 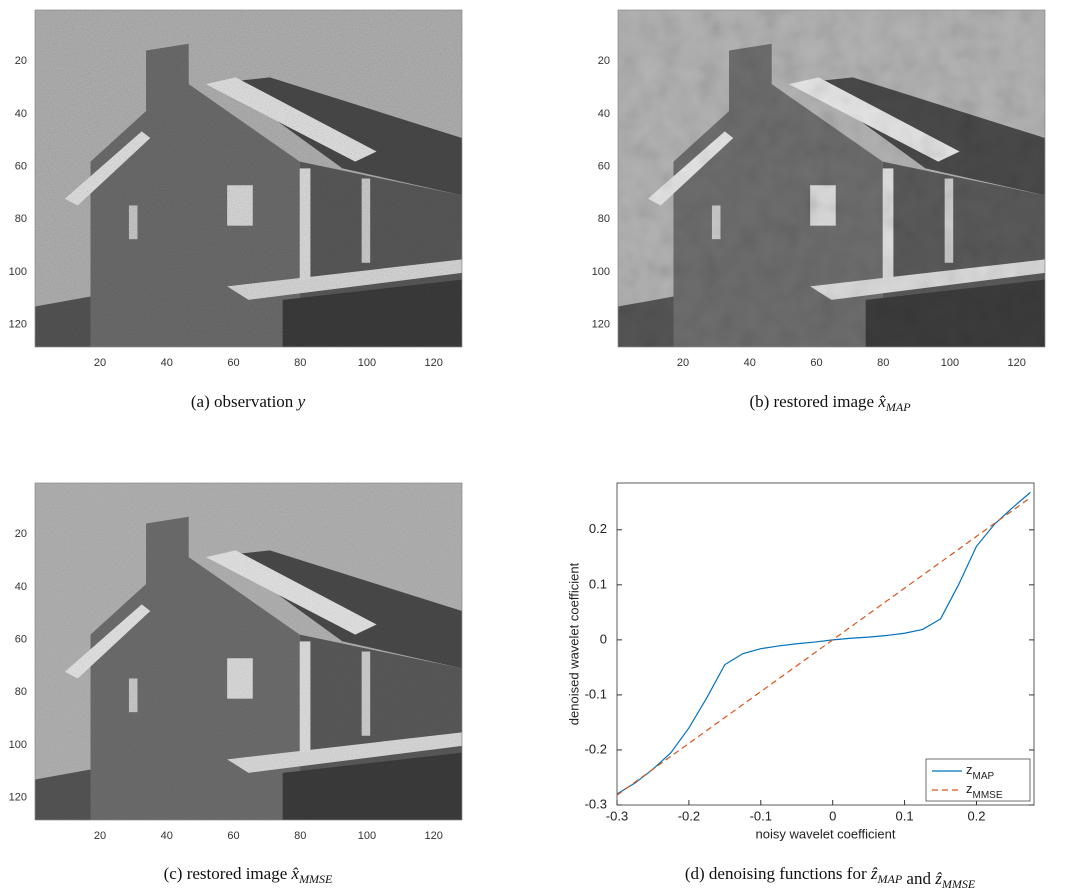 What do you see at coordinates (244, 401) in the screenshot?
I see `caption-text: (a) observation` at bounding box center [244, 401].